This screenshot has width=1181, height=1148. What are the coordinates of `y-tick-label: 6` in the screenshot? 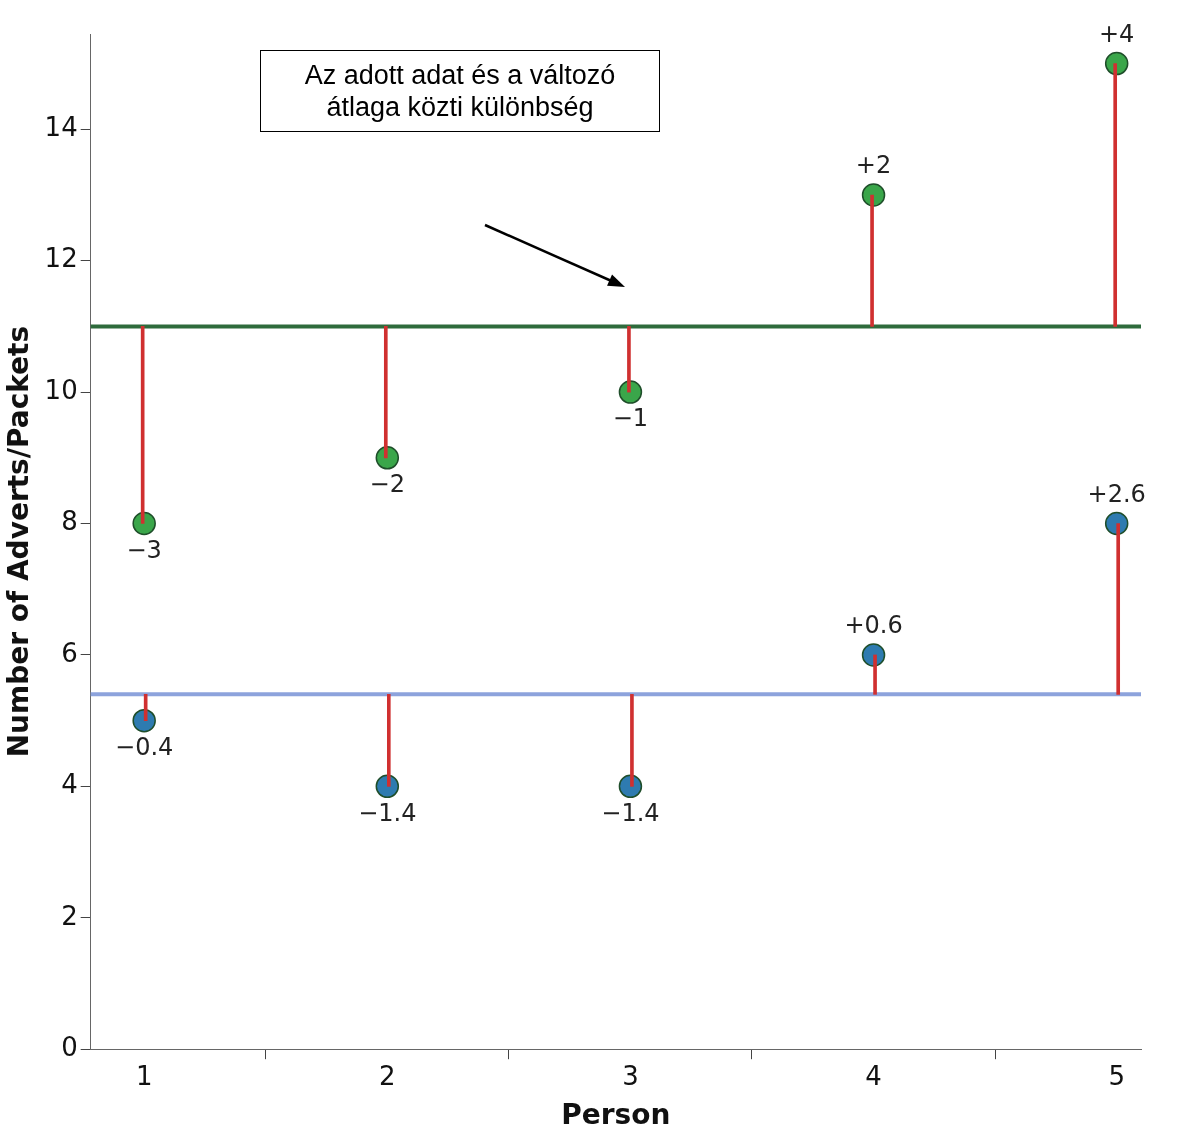 It's located at (69, 652).